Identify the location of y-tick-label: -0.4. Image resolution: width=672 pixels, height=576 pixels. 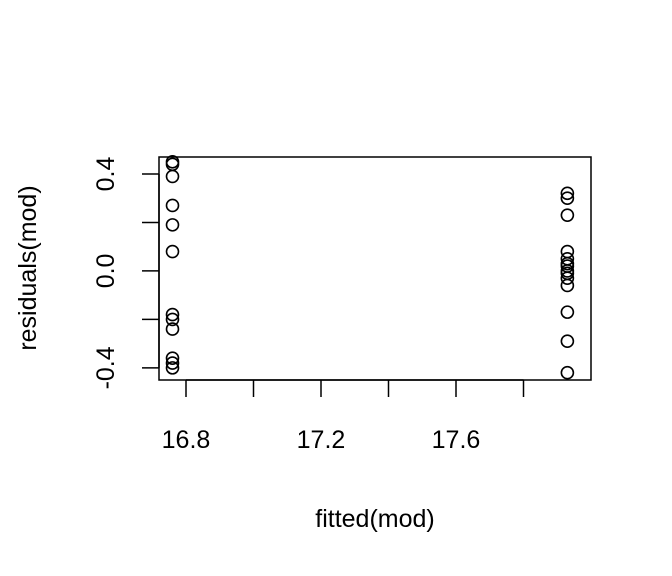
(106, 367).